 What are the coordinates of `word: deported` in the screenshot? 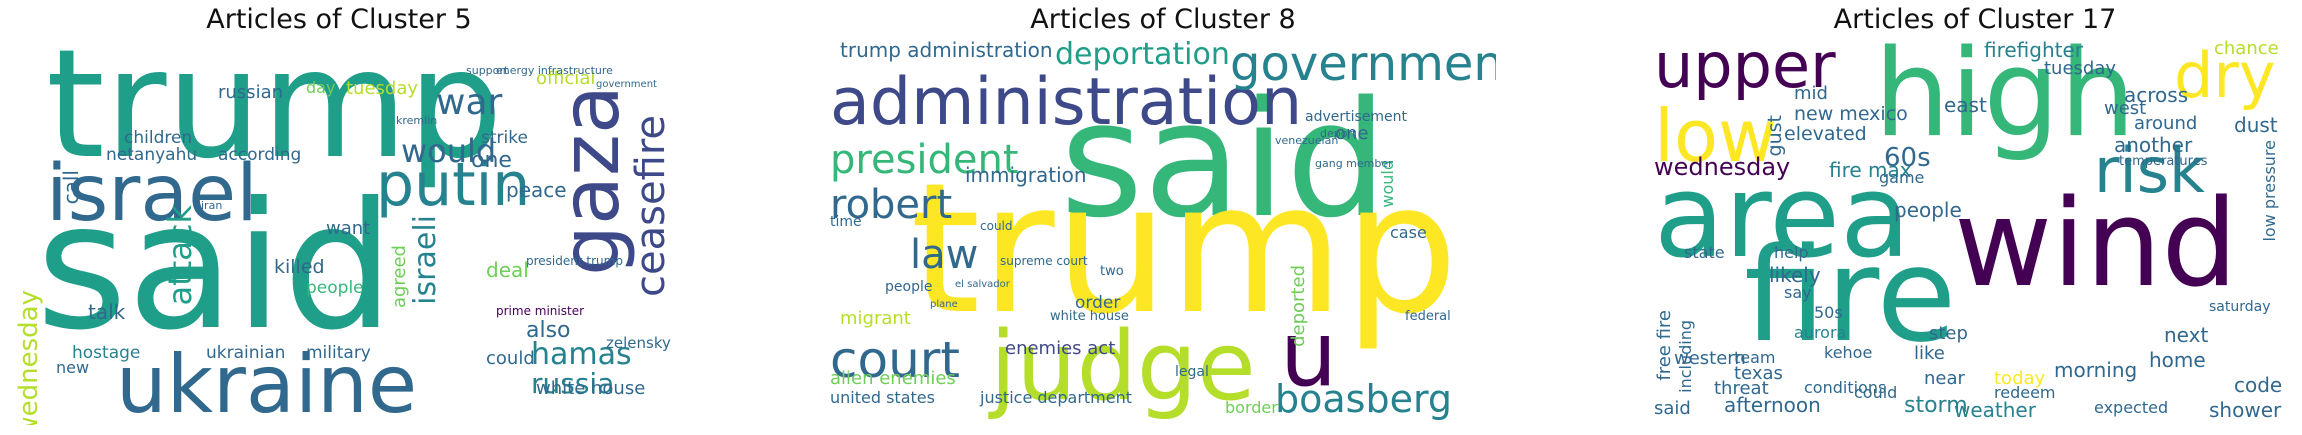 It's located at (1298, 306).